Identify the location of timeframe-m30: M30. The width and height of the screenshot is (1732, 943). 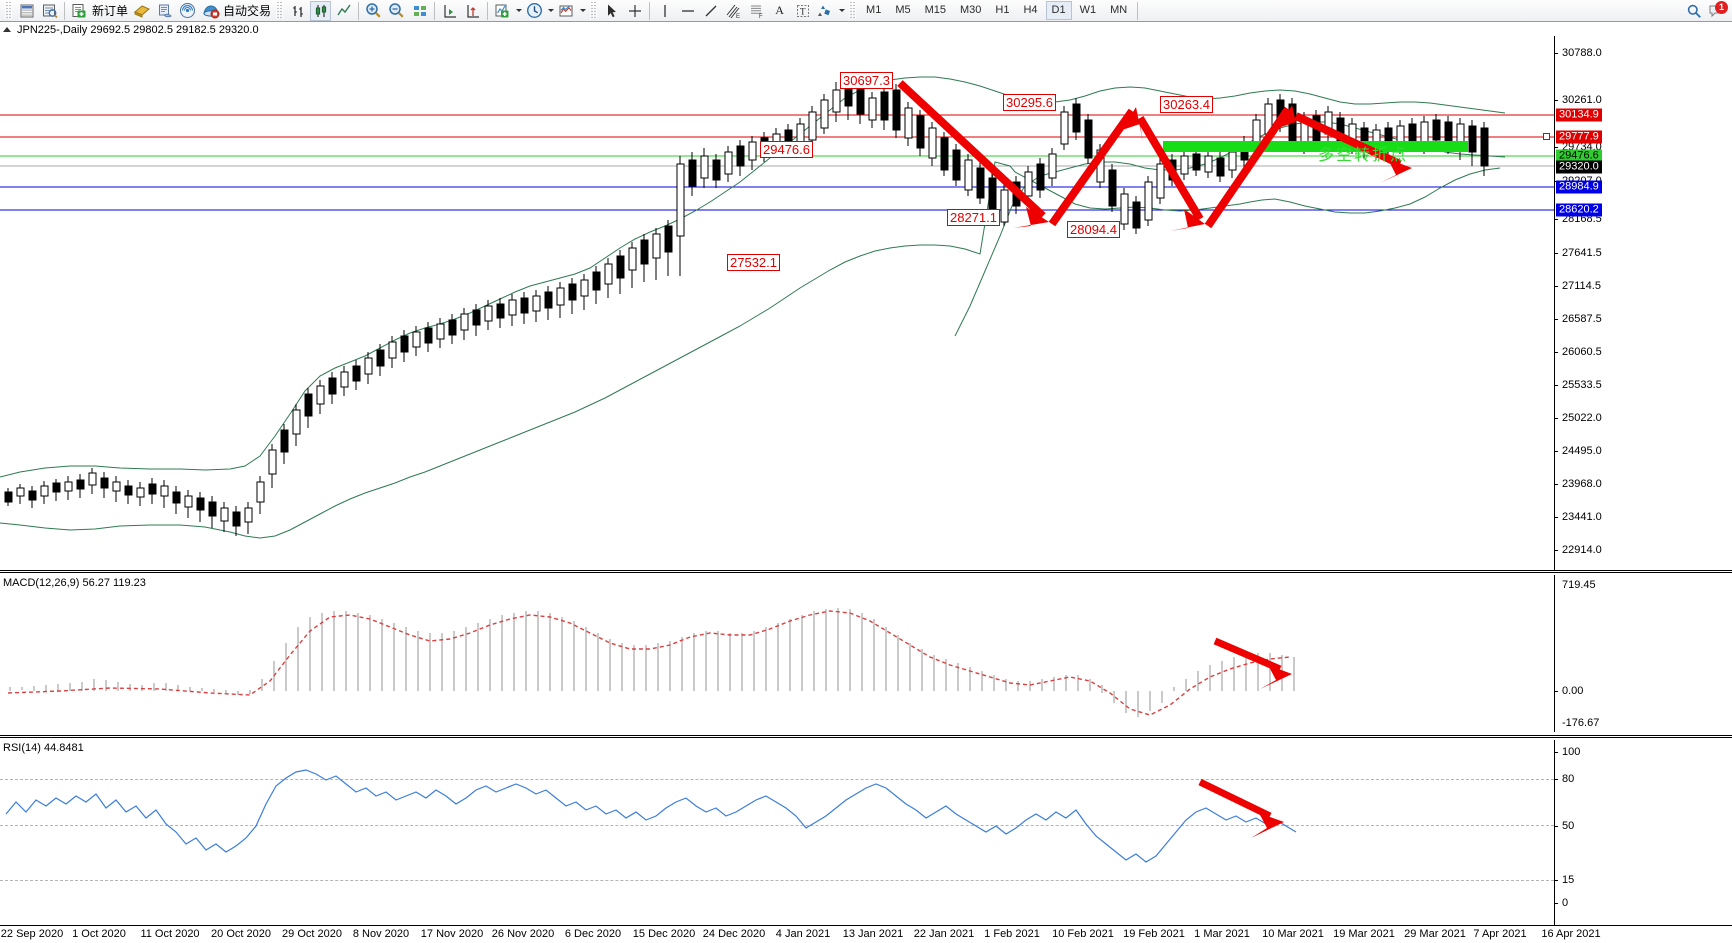
(971, 10).